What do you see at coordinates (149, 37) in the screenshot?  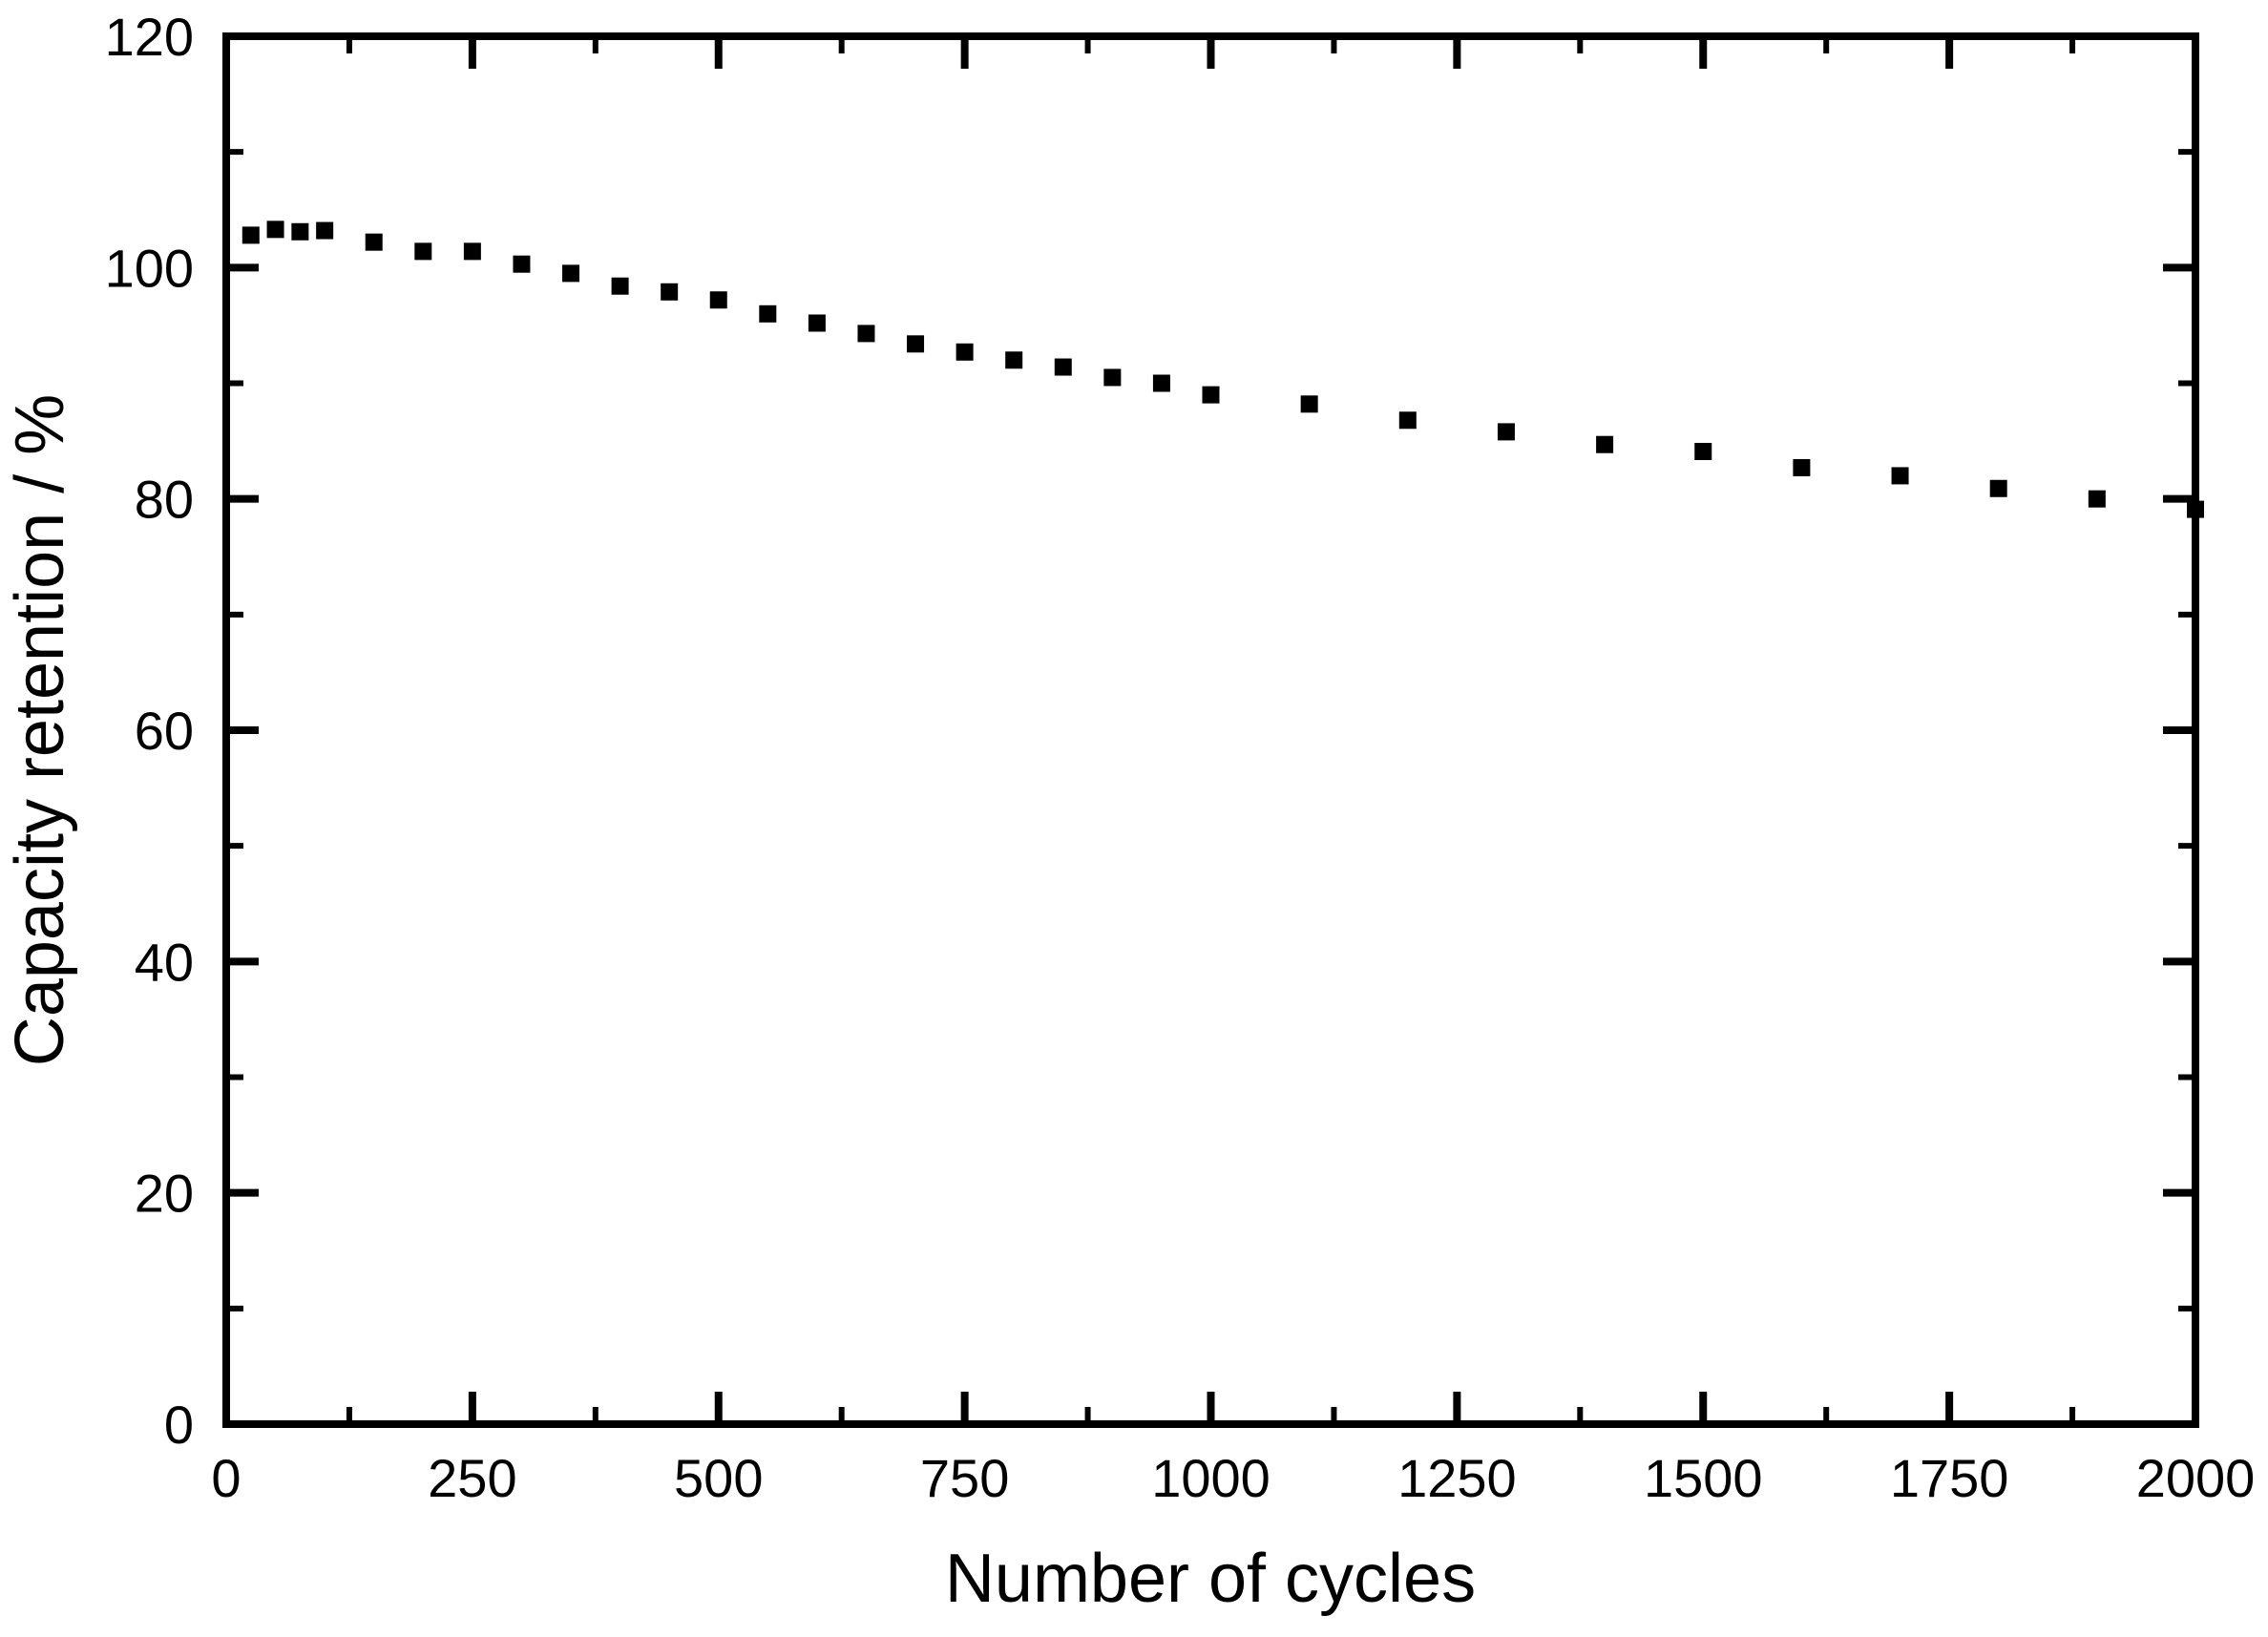 I see `y-tick-label: 120` at bounding box center [149, 37].